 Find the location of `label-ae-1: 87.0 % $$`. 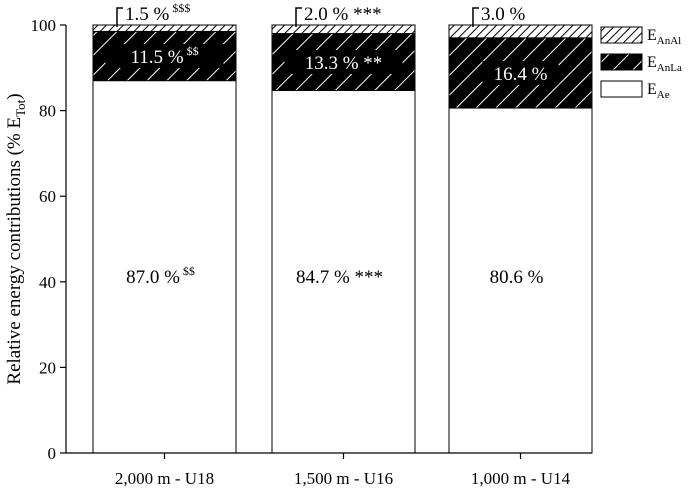

label-ae-1: 87.0 % $$ is located at coordinates (160, 276).